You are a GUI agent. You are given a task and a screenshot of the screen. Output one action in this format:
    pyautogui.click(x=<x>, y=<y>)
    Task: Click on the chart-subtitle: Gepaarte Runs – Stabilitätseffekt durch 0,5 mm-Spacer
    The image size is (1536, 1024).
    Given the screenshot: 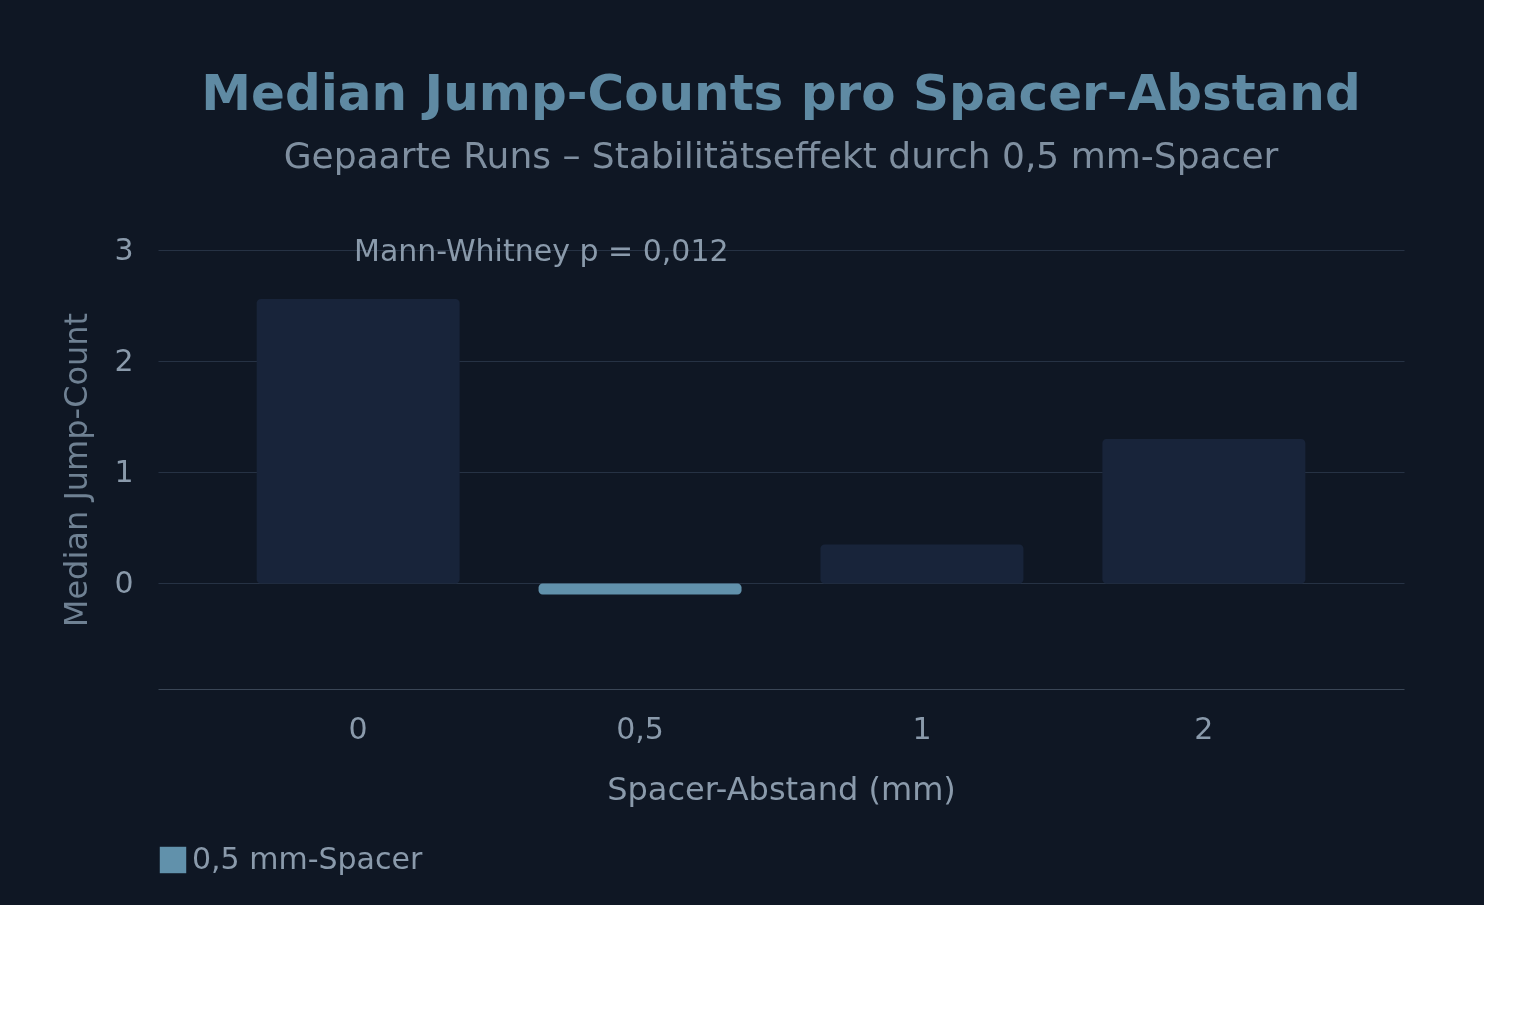 What is the action you would take?
    pyautogui.click(x=781, y=155)
    